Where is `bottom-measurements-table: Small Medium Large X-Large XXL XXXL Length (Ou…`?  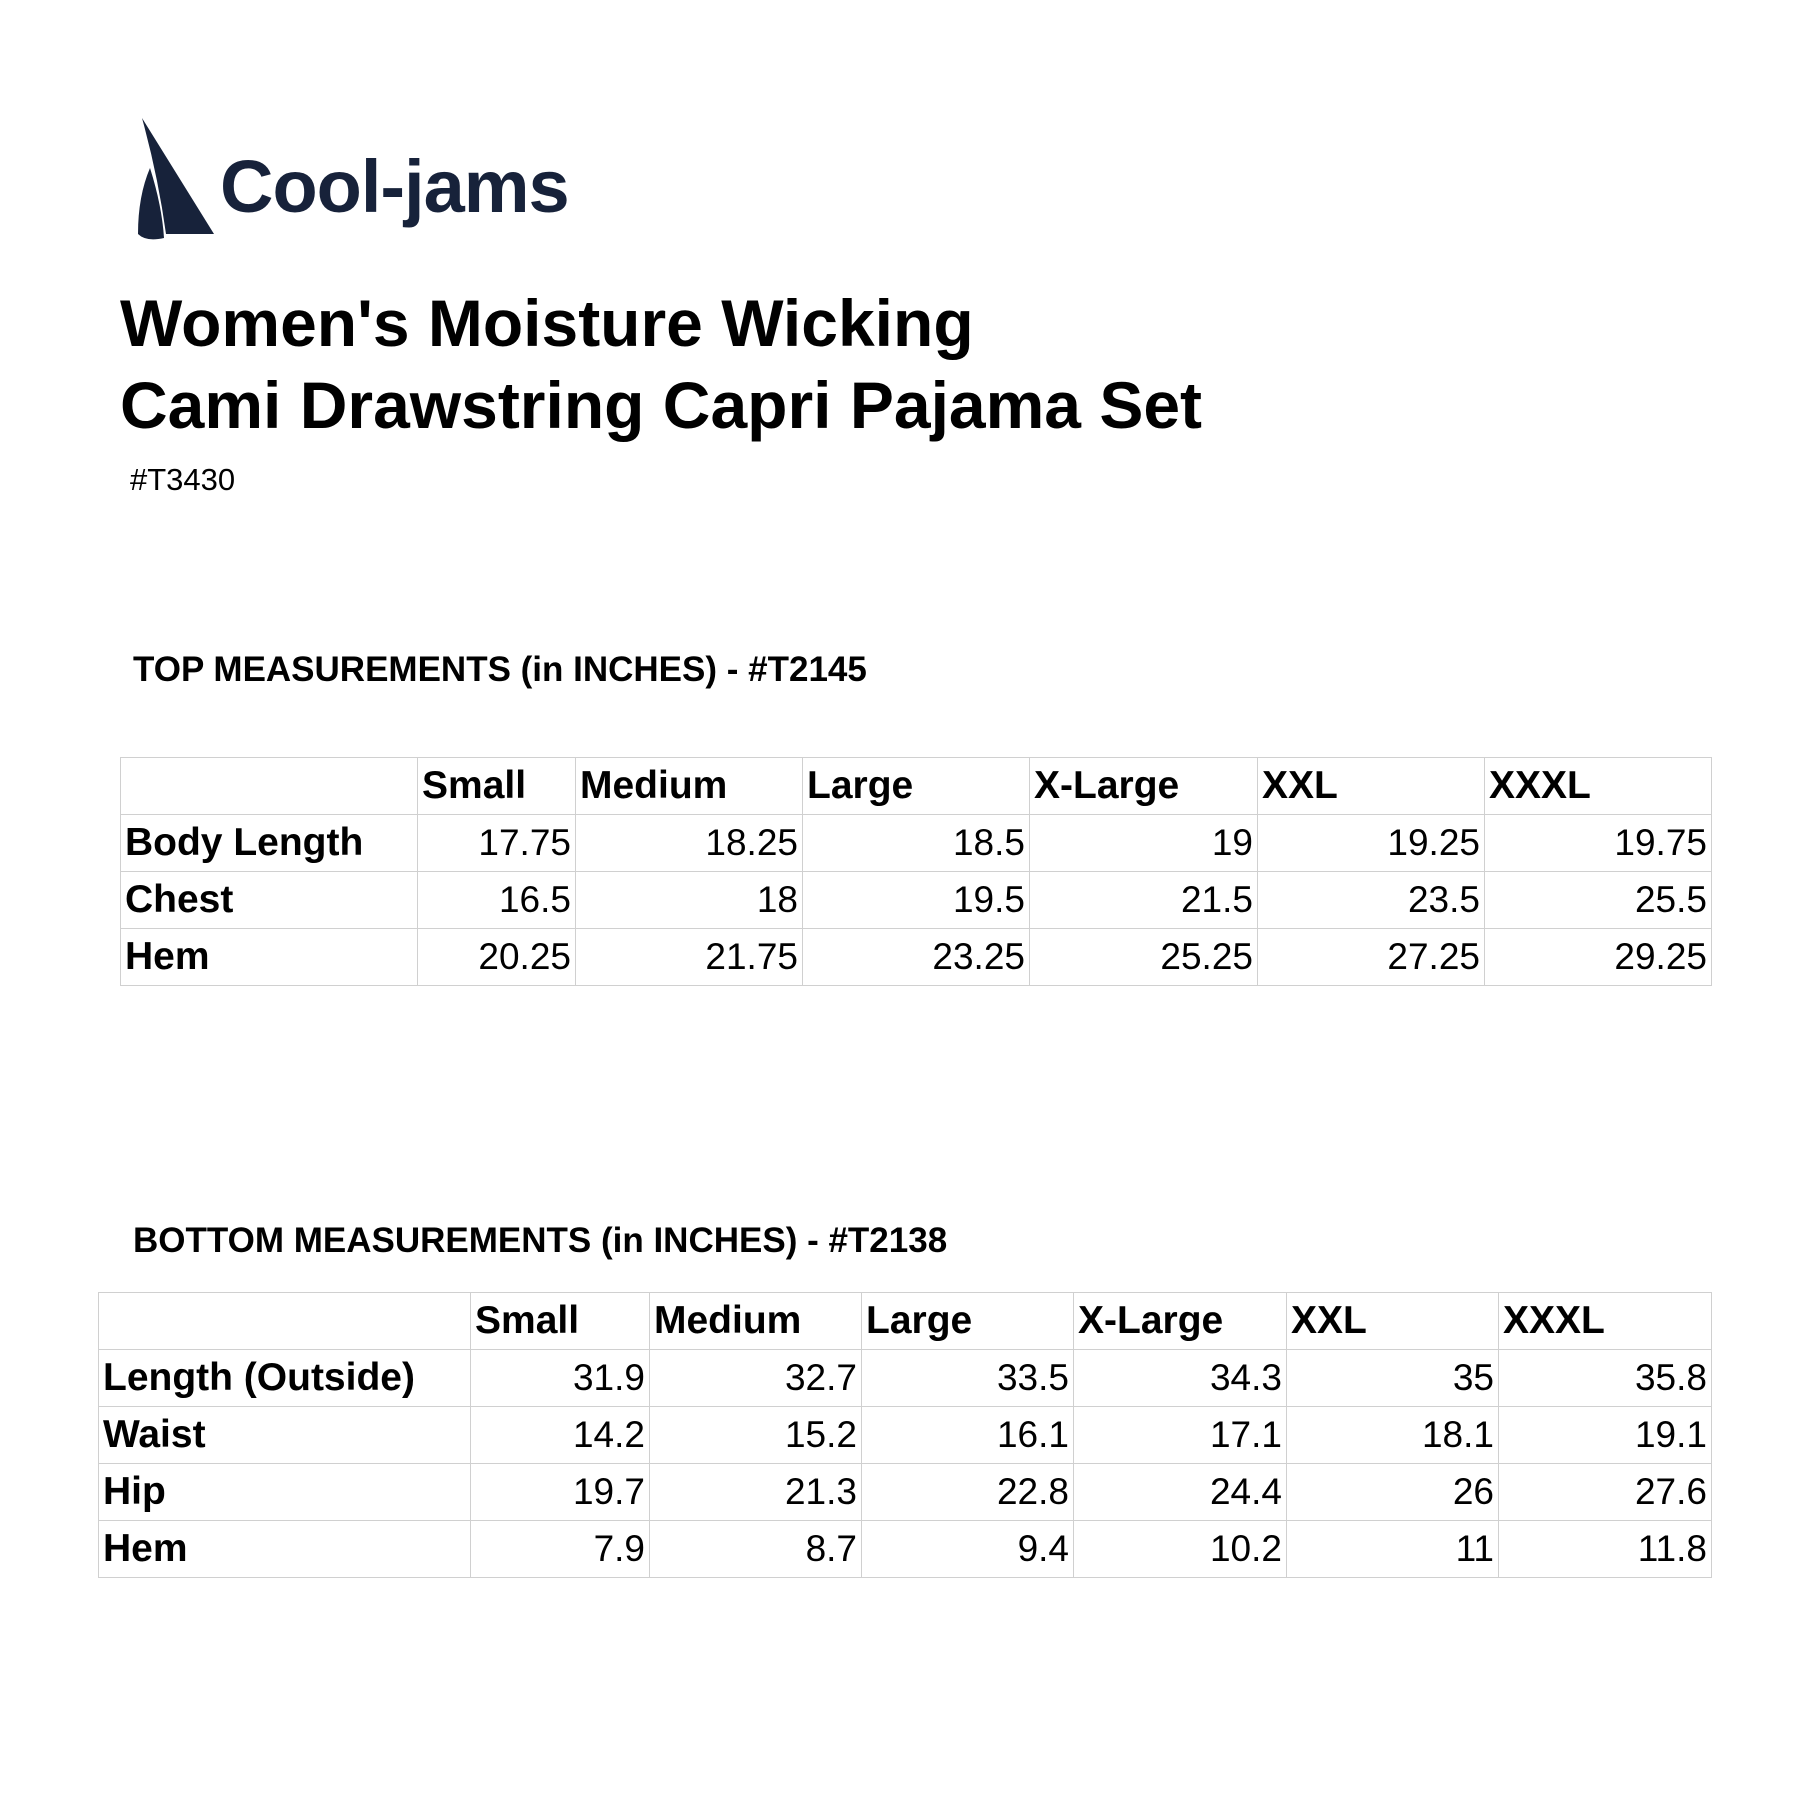 bottom-measurements-table: Small Medium Large X-Large XXL XXXL Length (Ou… is located at coordinates (905, 1435).